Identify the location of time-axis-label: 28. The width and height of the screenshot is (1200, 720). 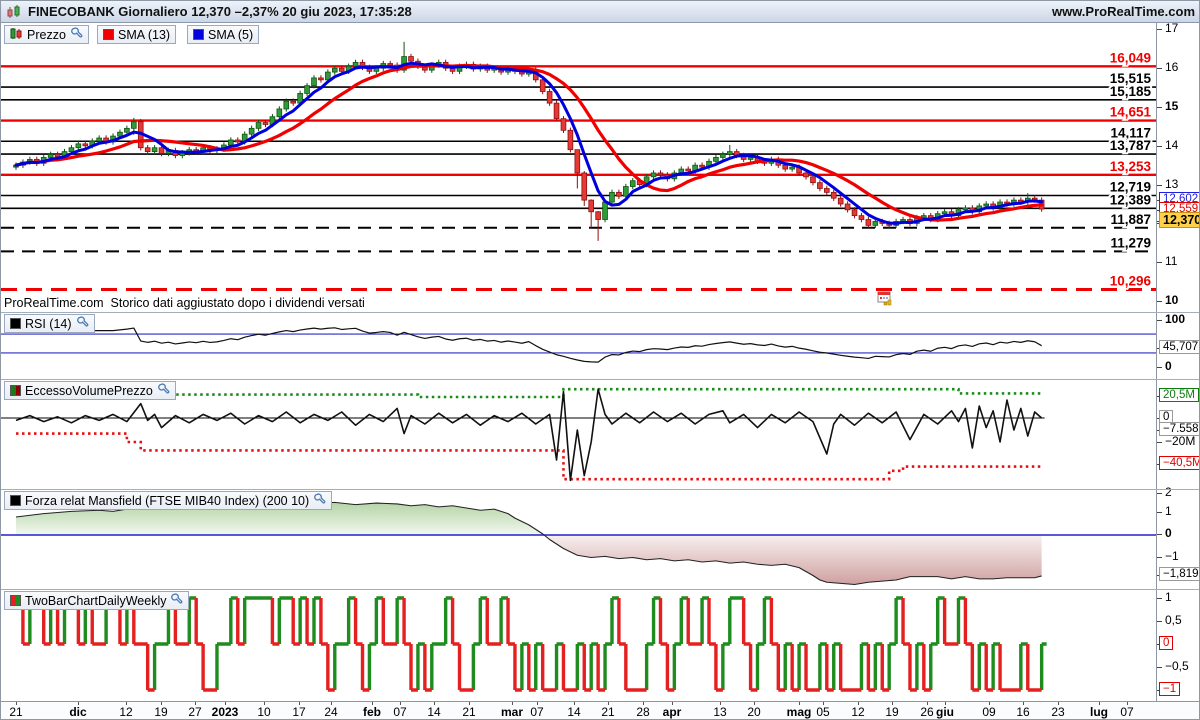
(643, 712).